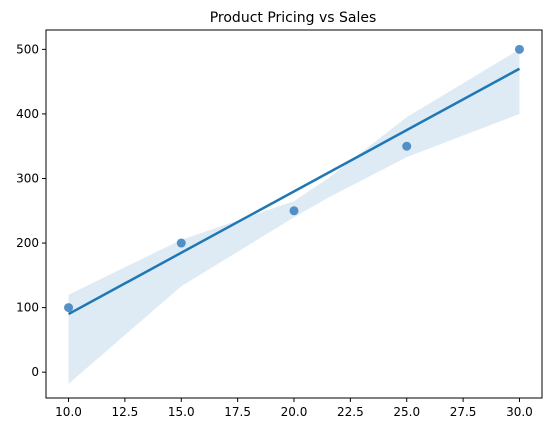  What do you see at coordinates (293, 18) in the screenshot?
I see `chart-title: Product Pricing vs Sales` at bounding box center [293, 18].